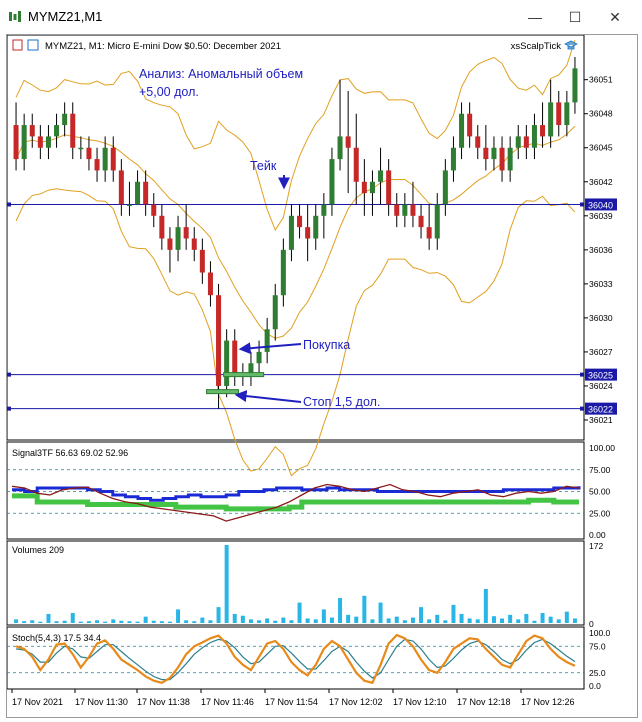  What do you see at coordinates (601, 386) in the screenshot?
I see `price-tick-label: 36024` at bounding box center [601, 386].